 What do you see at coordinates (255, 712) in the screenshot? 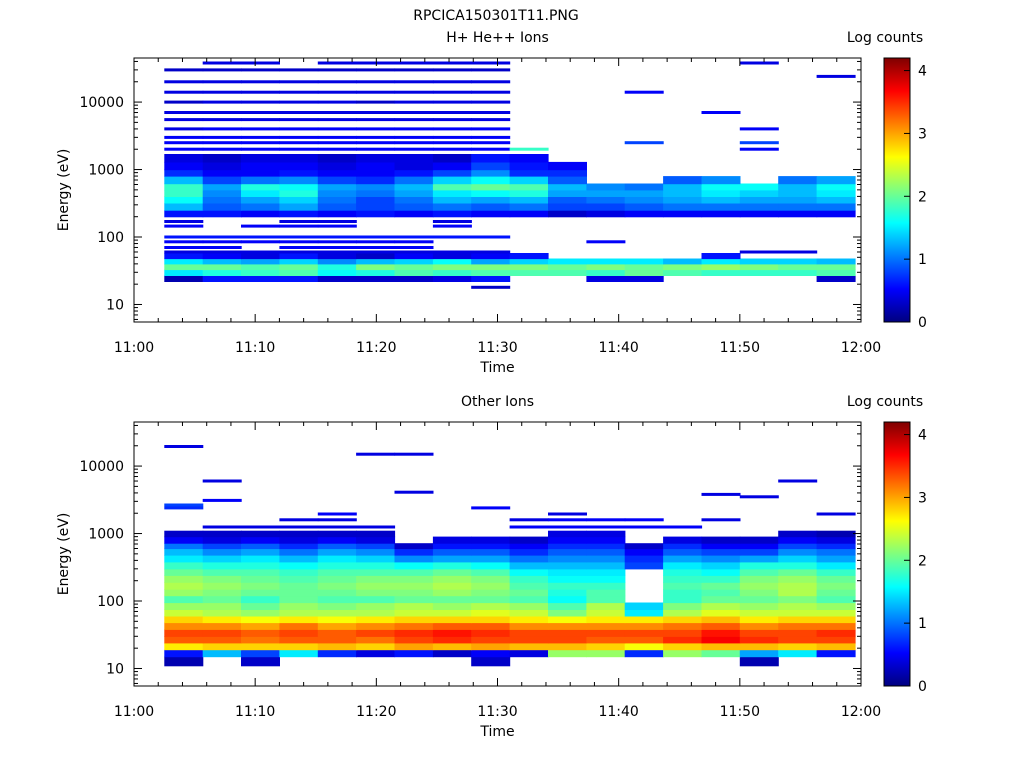
I see `x-tick-label: 11:10` at bounding box center [255, 712].